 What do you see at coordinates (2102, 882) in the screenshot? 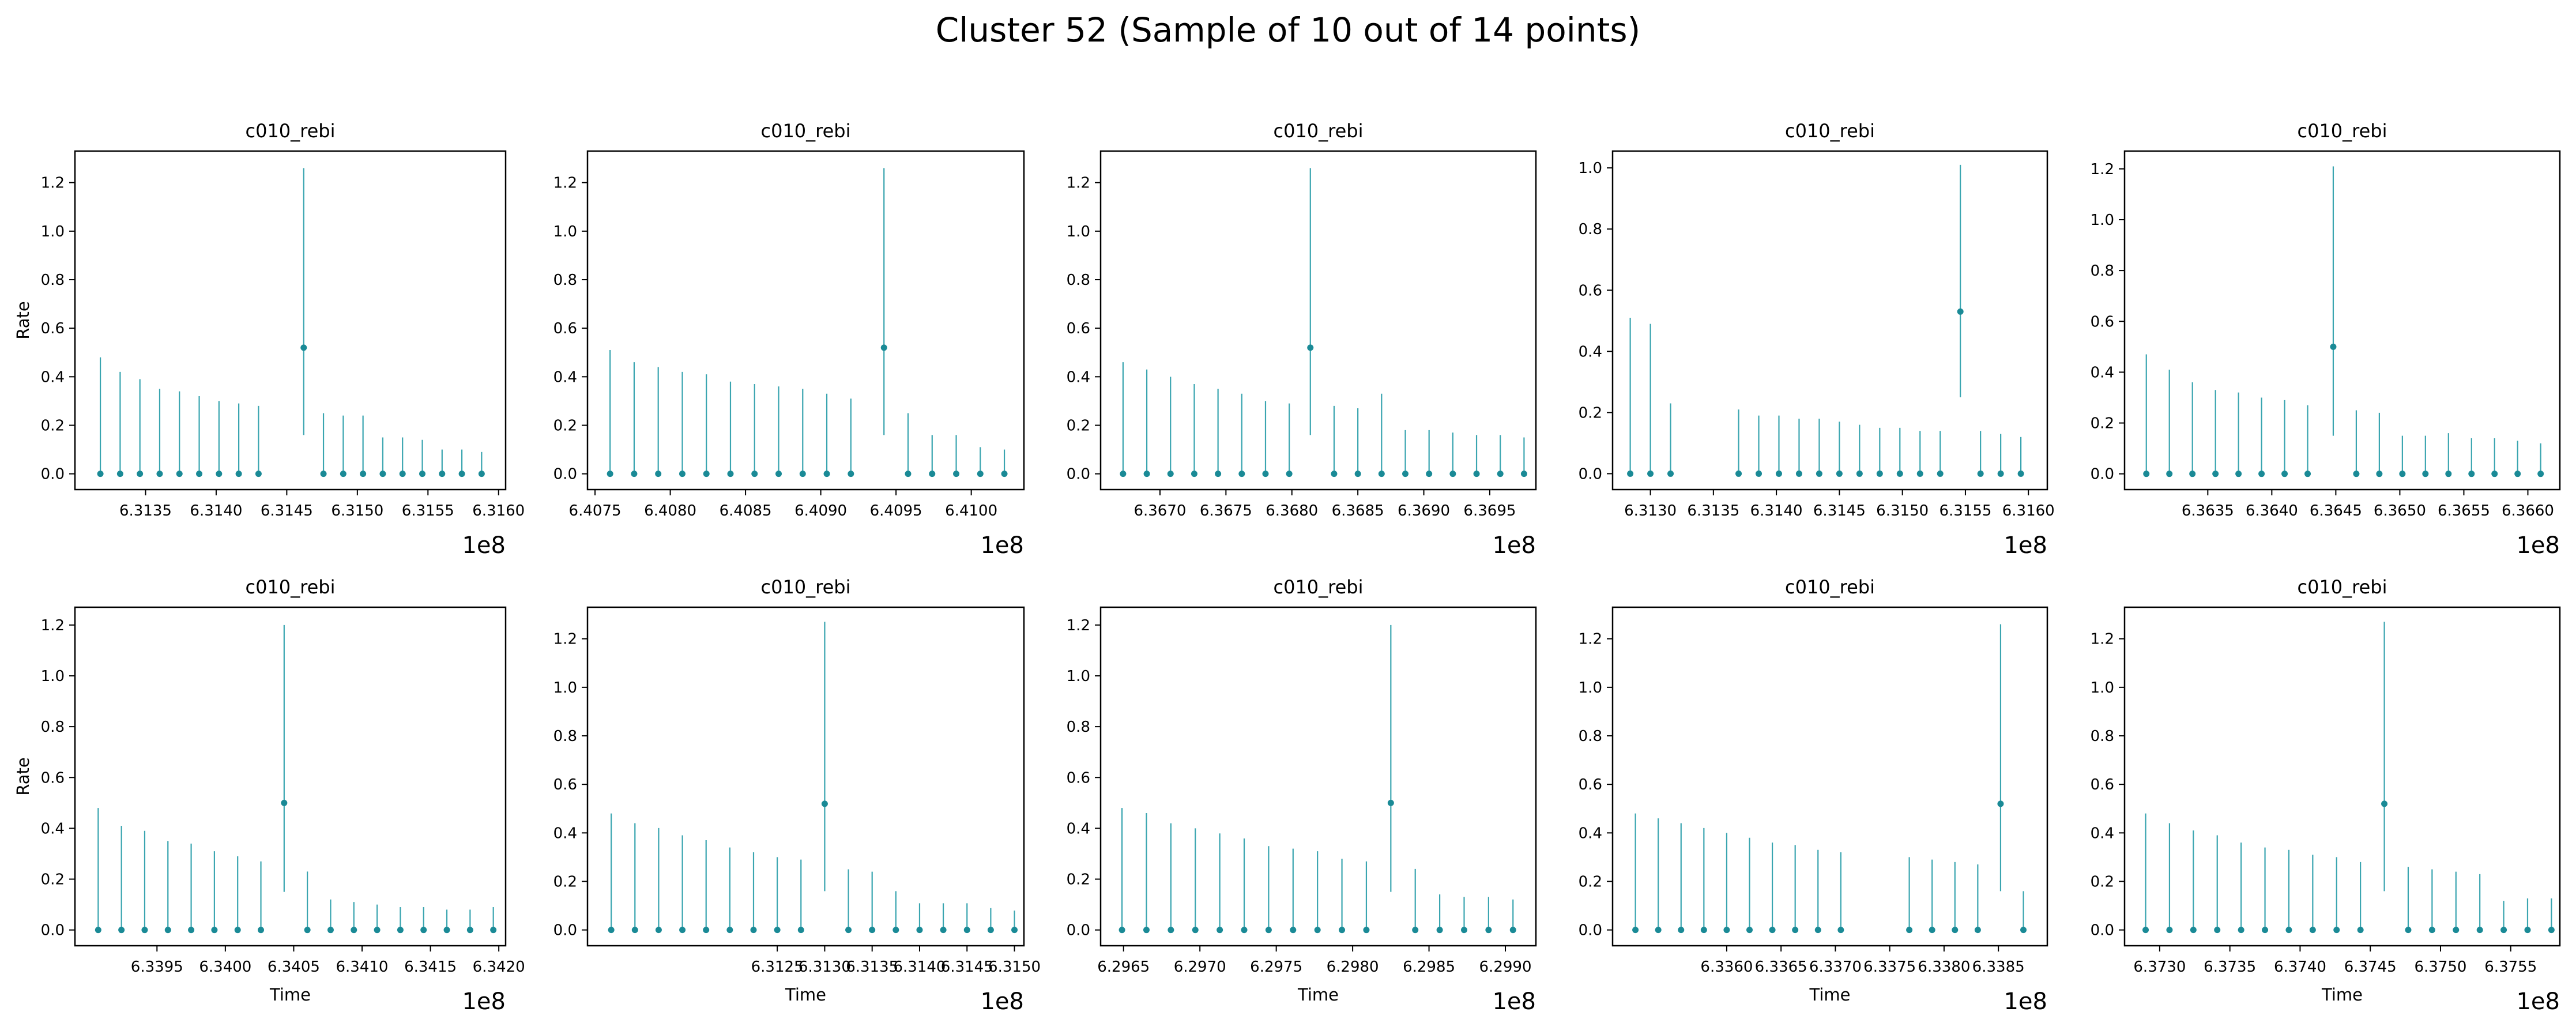
I see `panel-10-ytick-label: 0.2` at bounding box center [2102, 882].